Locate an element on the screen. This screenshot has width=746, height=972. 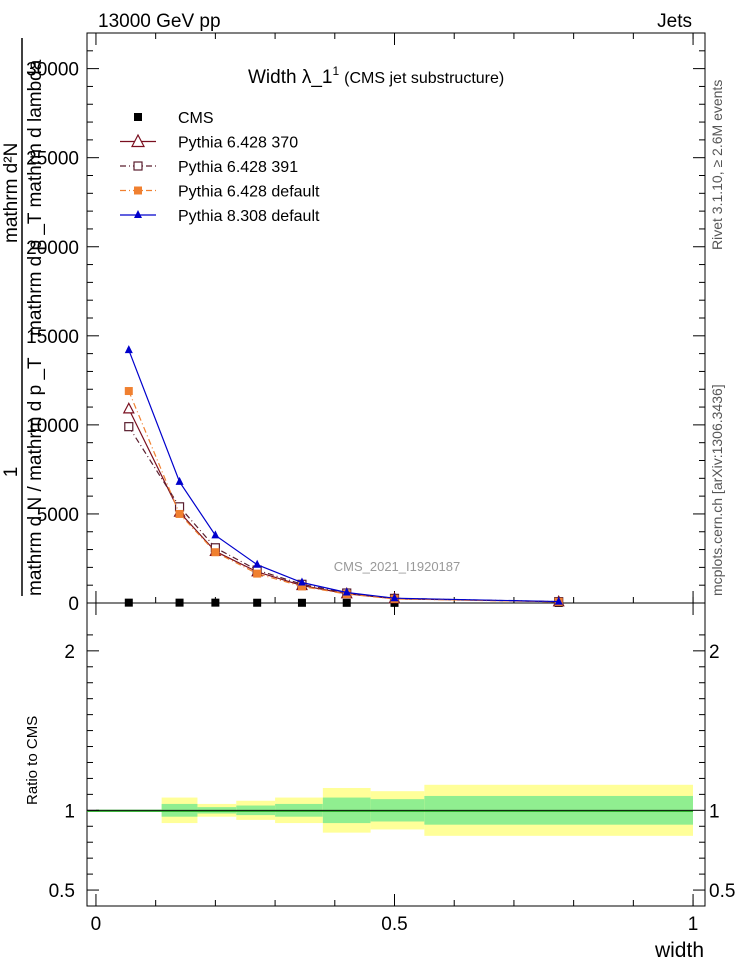
x-tick-label: 0 is located at coordinates (96, 924).